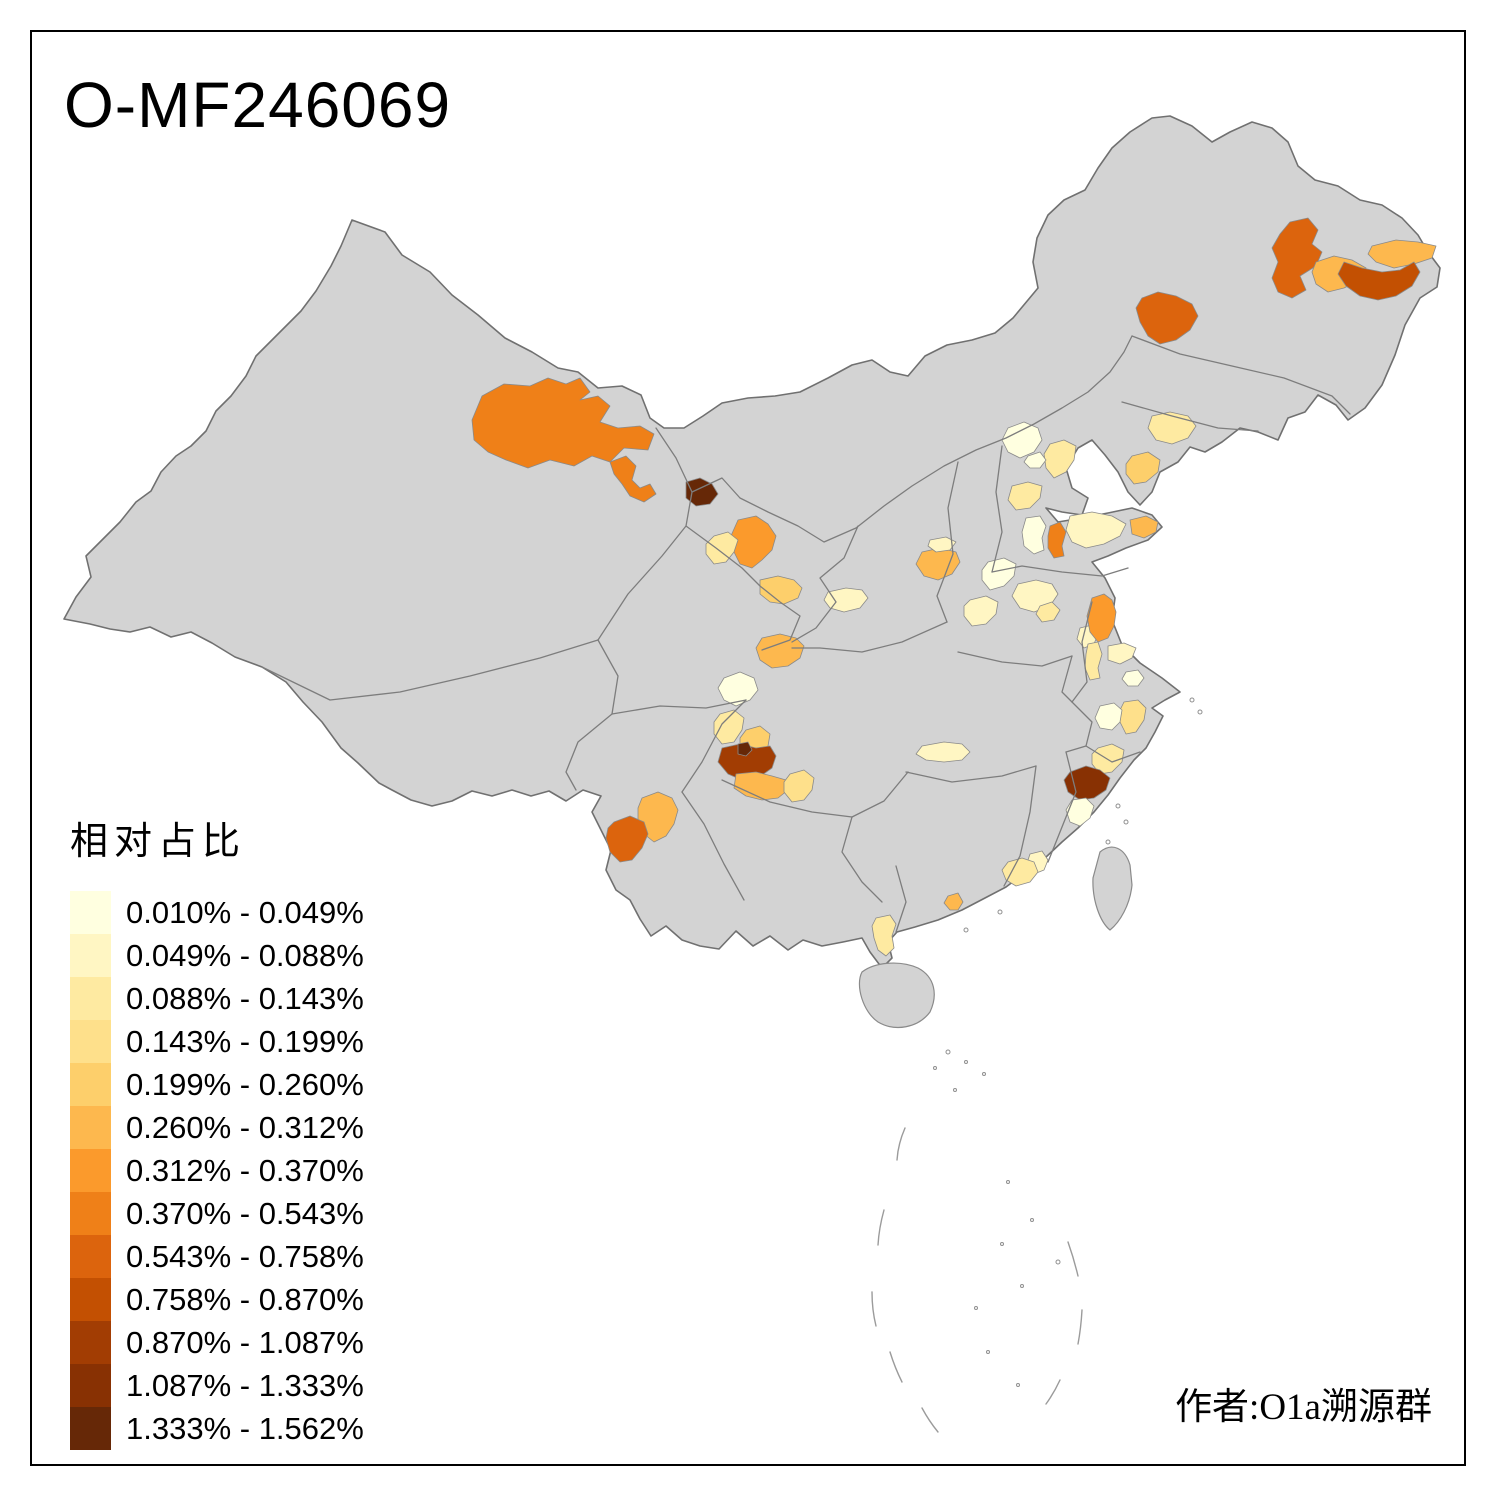 The width and height of the screenshot is (1500, 1500). What do you see at coordinates (953, 901) in the screenshot?
I see `map-region-guangdong-zhongshan` at bounding box center [953, 901].